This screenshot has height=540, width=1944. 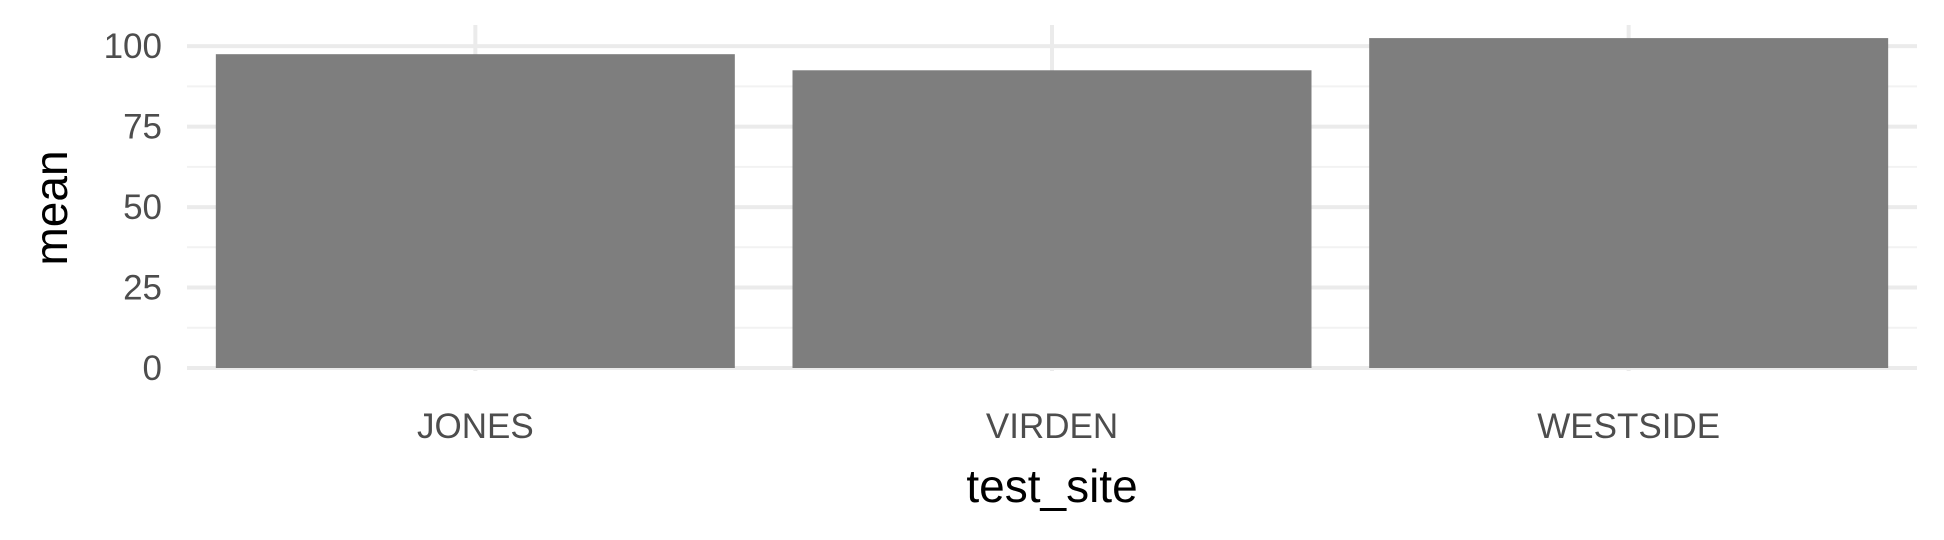 I want to click on y-axis-ticks: 0 25 50 75 100, so click(x=133, y=207).